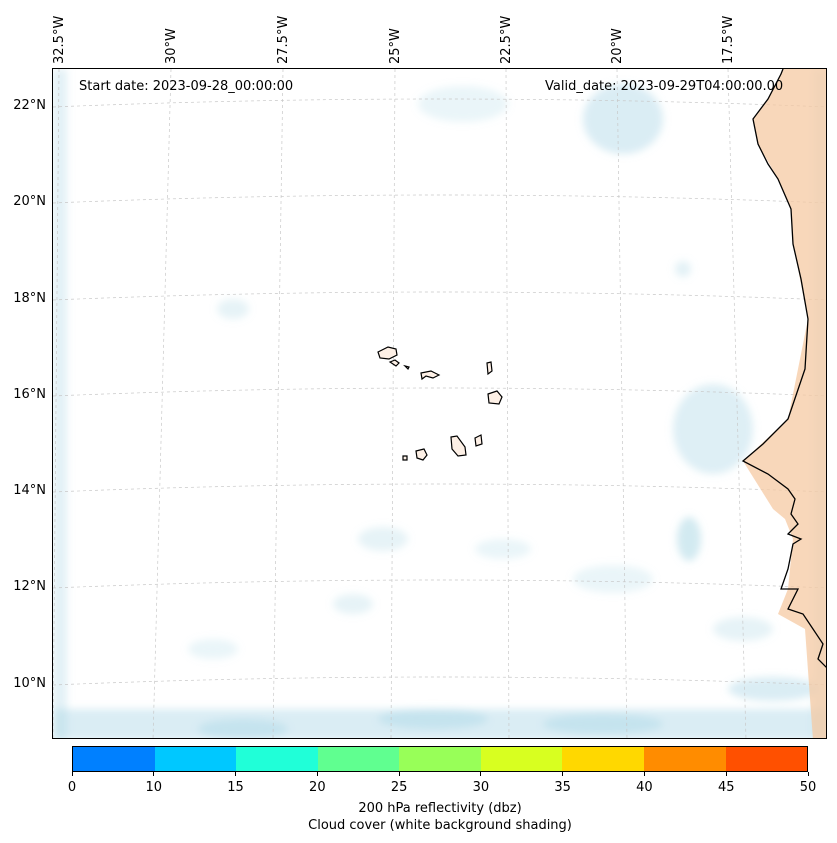 The height and width of the screenshot is (843, 837). Describe the element at coordinates (29, 394) in the screenshot. I see `lat-label-16n: 16°N` at that location.